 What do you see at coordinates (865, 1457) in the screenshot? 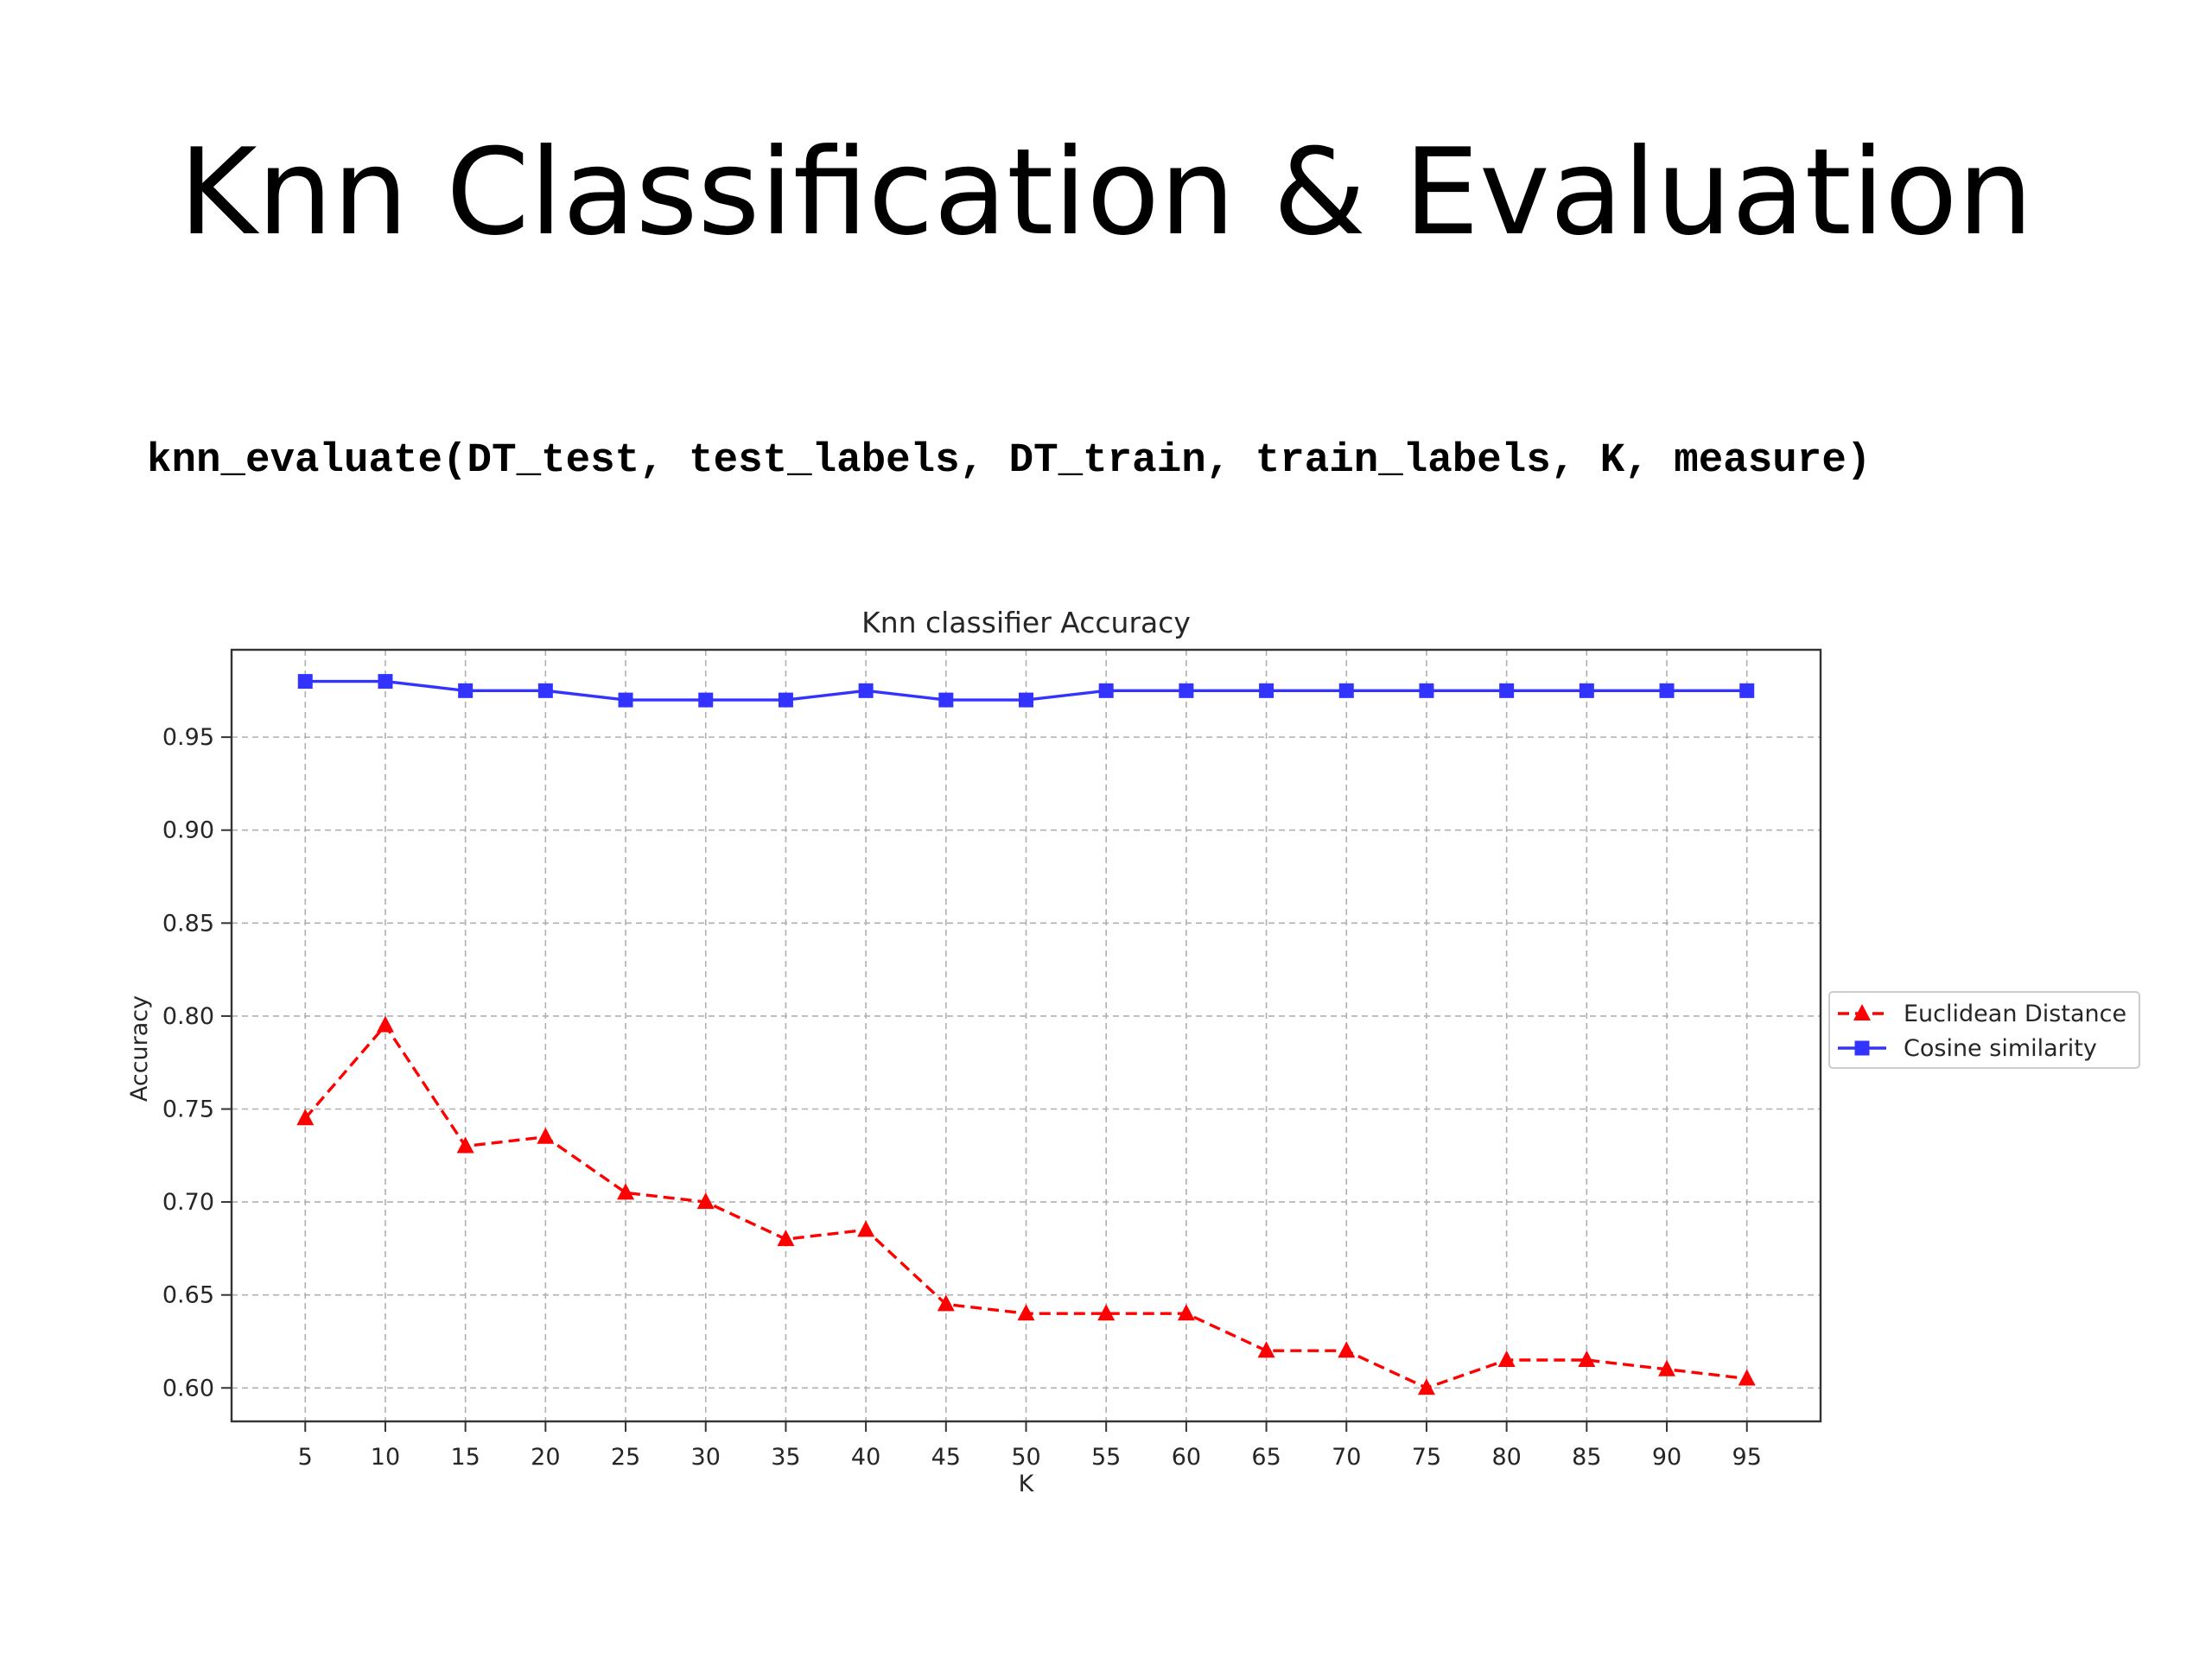
I see `x-tick-label: 40` at bounding box center [865, 1457].